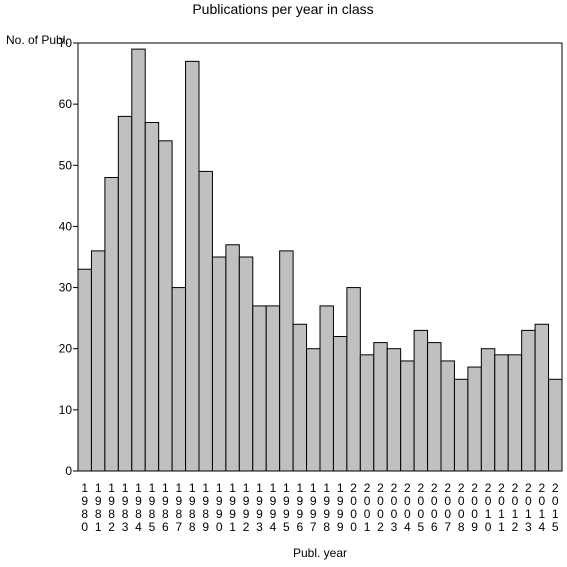 This screenshot has height=567, width=567. Describe the element at coordinates (66, 288) in the screenshot. I see `y-tick-label: 30` at that location.